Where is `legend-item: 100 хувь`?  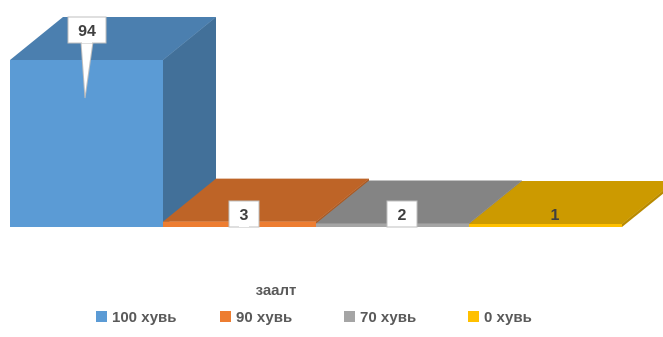
legend-item: 100 хувь is located at coordinates (136, 317).